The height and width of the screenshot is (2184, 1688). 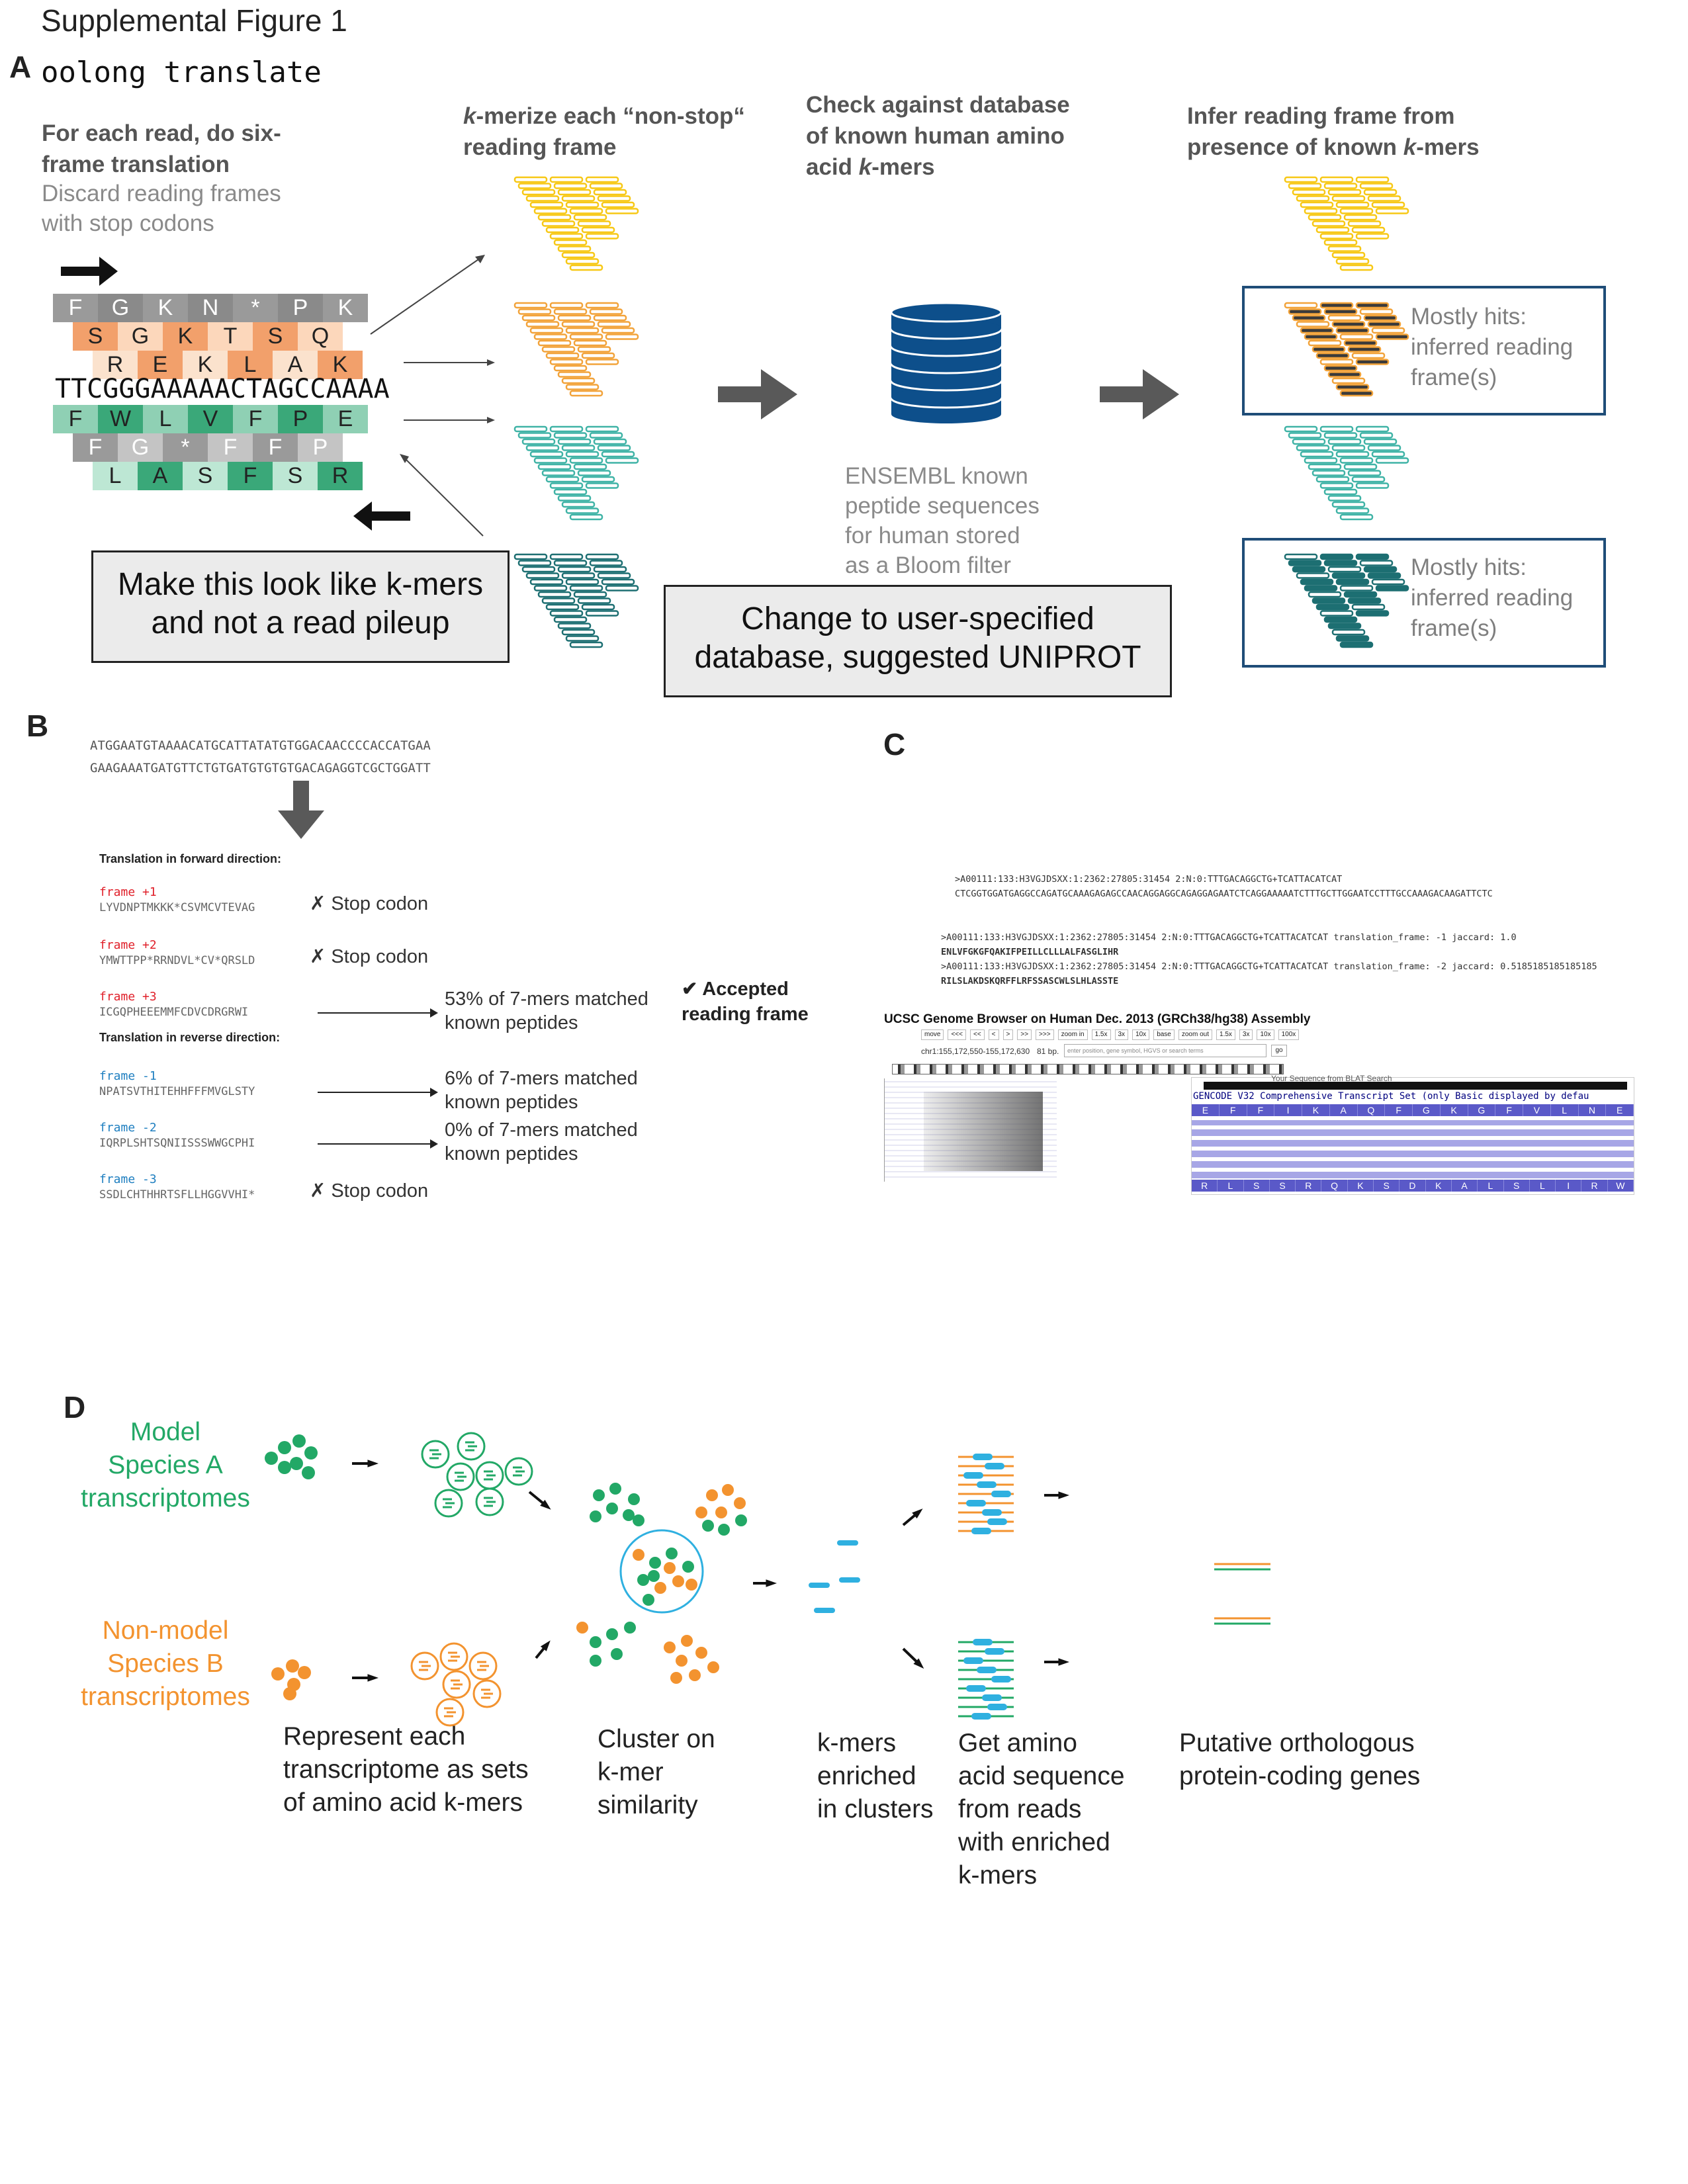 I want to click on forward-title: Translation in forward direction:, so click(x=190, y=859).